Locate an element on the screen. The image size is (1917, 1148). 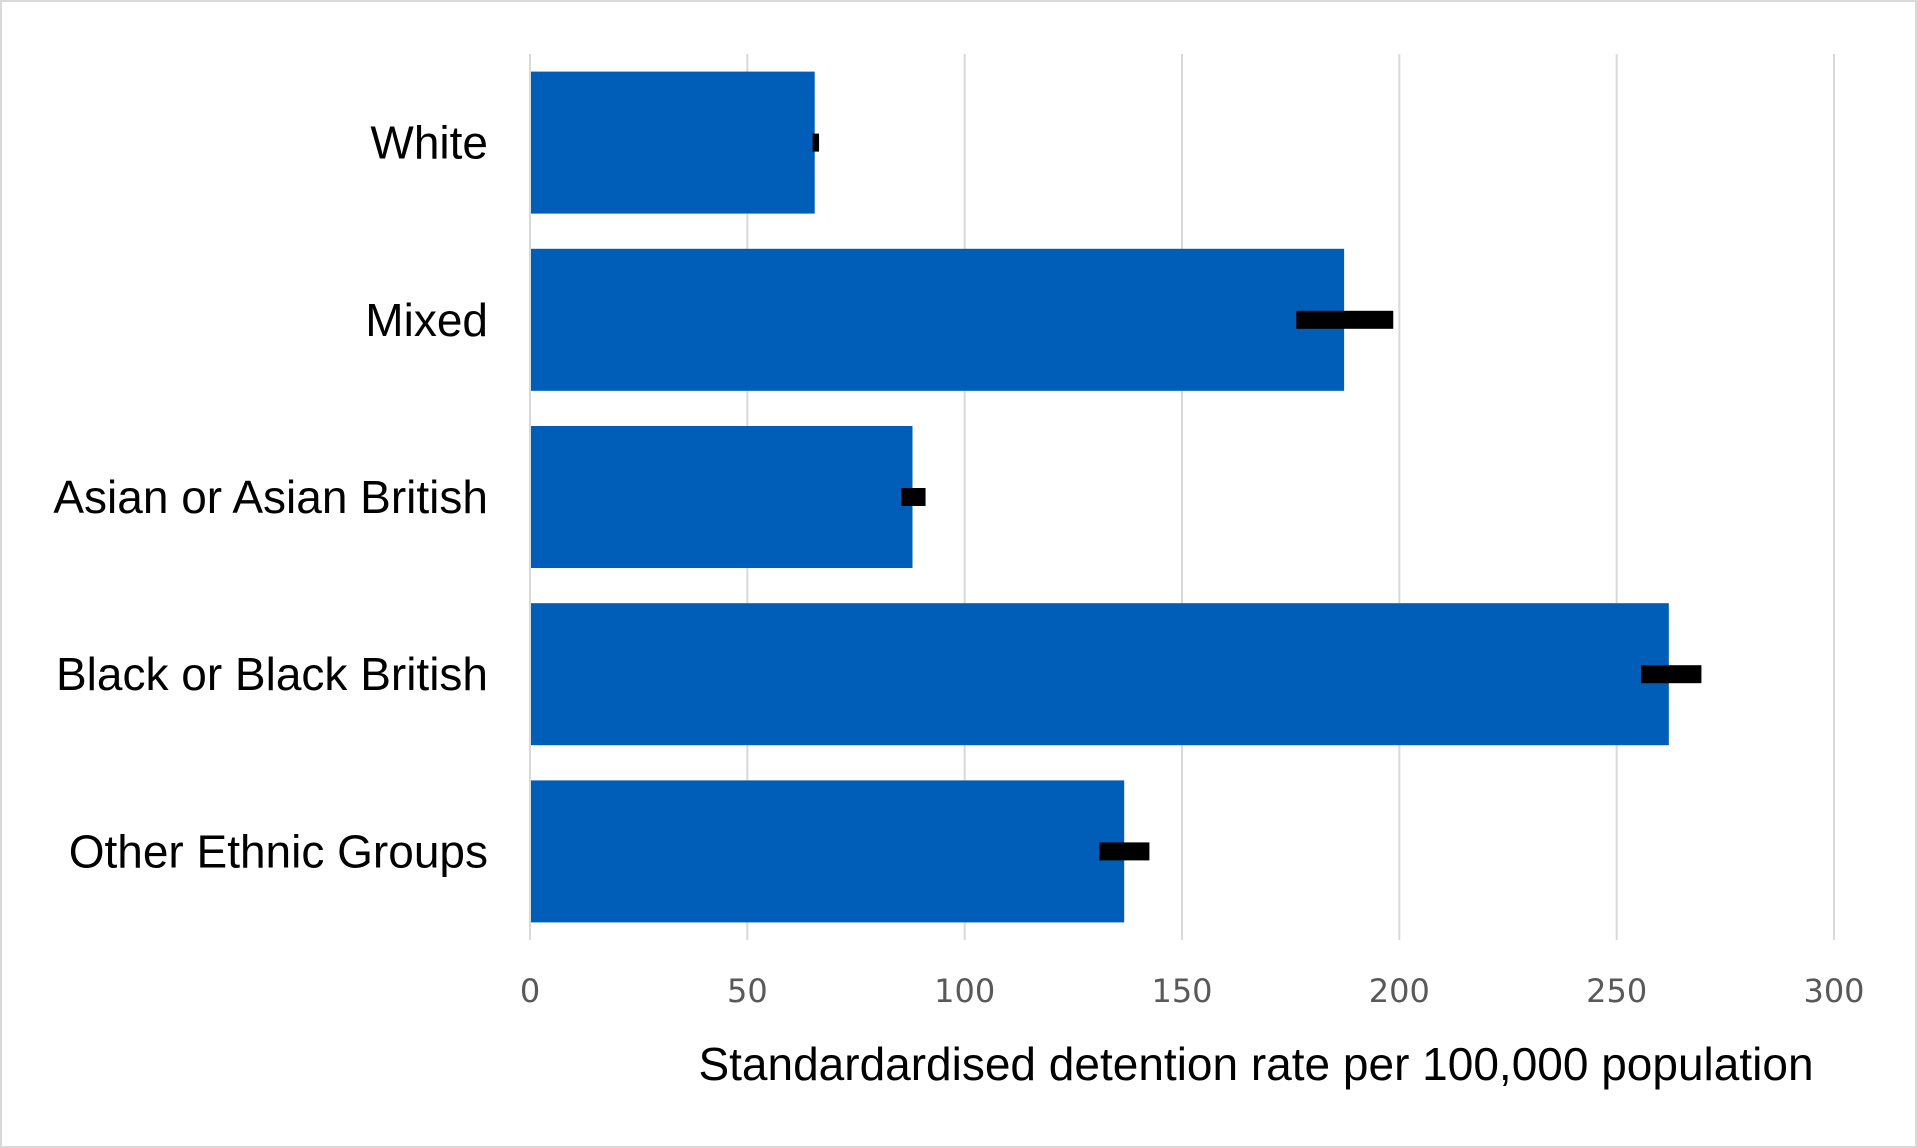
category-label-black-or-black-british: Black or Black British is located at coordinates (272, 674).